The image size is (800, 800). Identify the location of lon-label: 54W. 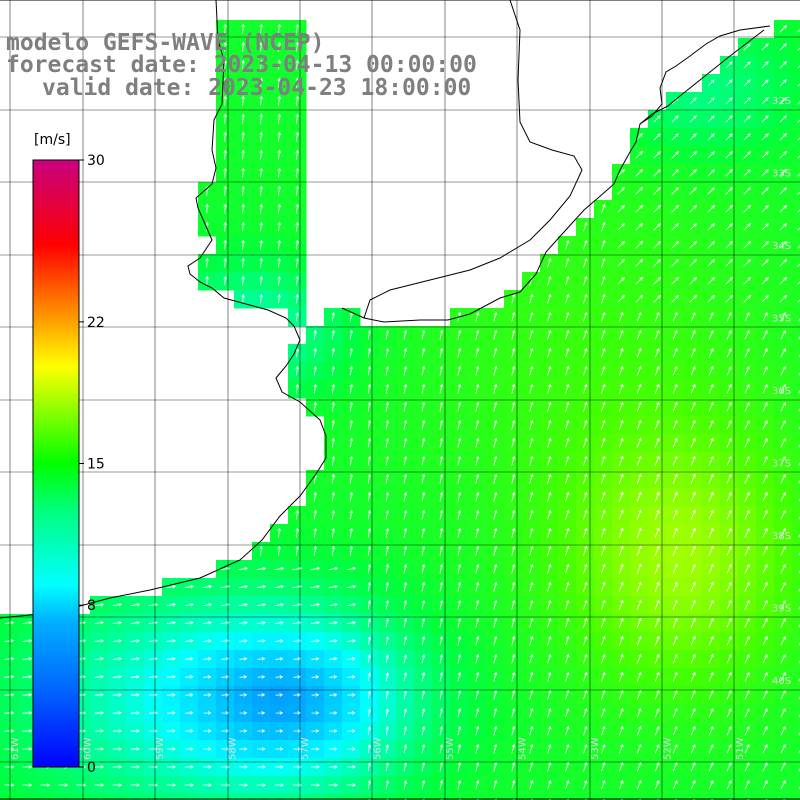
(523, 748).